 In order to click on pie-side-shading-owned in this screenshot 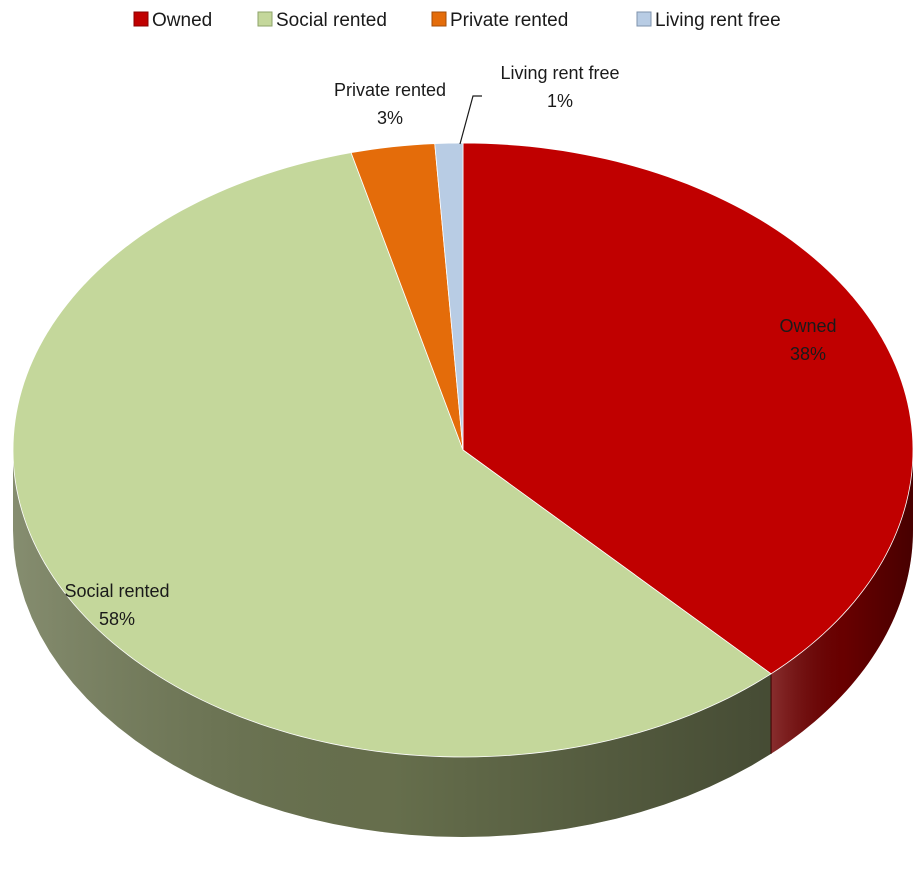, I will do `click(842, 602)`.